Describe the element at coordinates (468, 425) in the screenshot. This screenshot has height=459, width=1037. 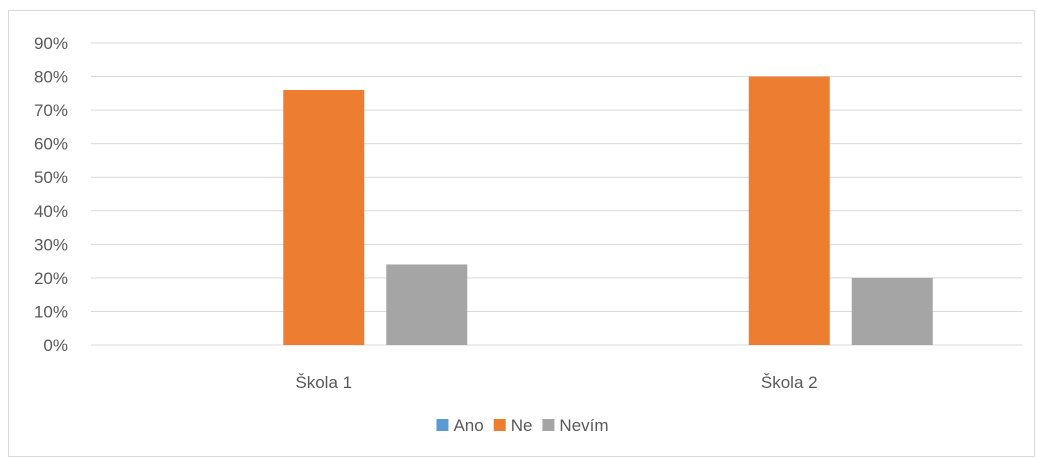
I see `legend-label: Ano` at that location.